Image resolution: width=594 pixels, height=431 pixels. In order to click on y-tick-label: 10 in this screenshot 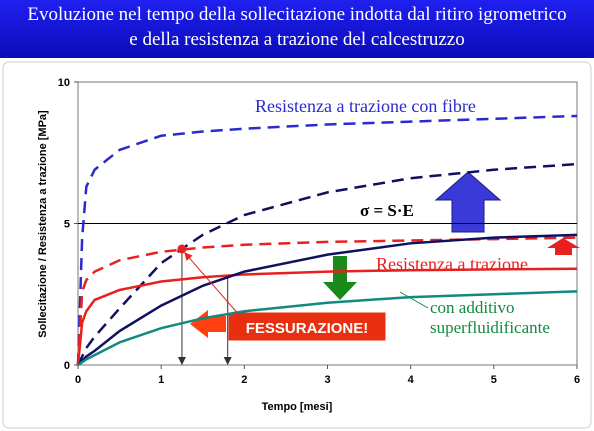, I will do `click(64, 83)`.